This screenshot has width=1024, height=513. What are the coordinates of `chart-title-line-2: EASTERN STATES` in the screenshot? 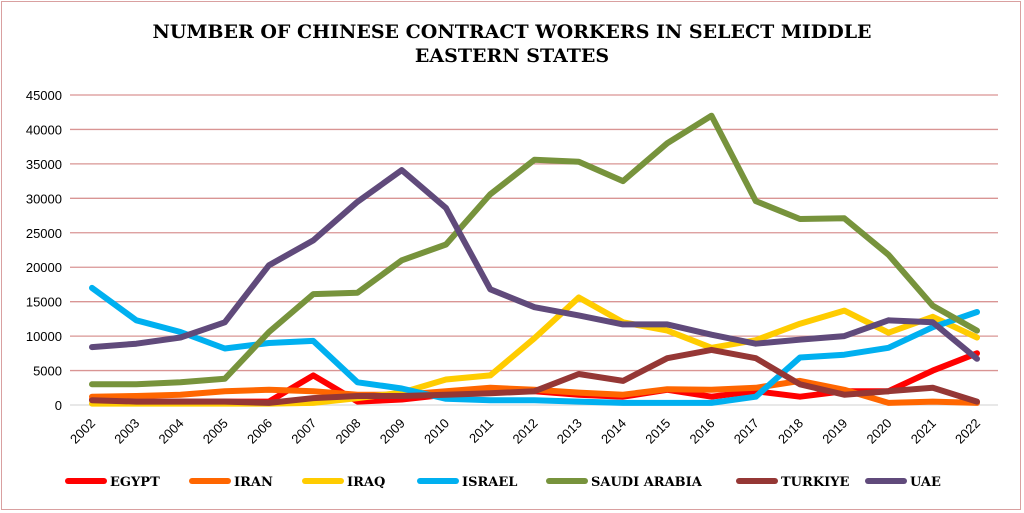 It's located at (512, 56).